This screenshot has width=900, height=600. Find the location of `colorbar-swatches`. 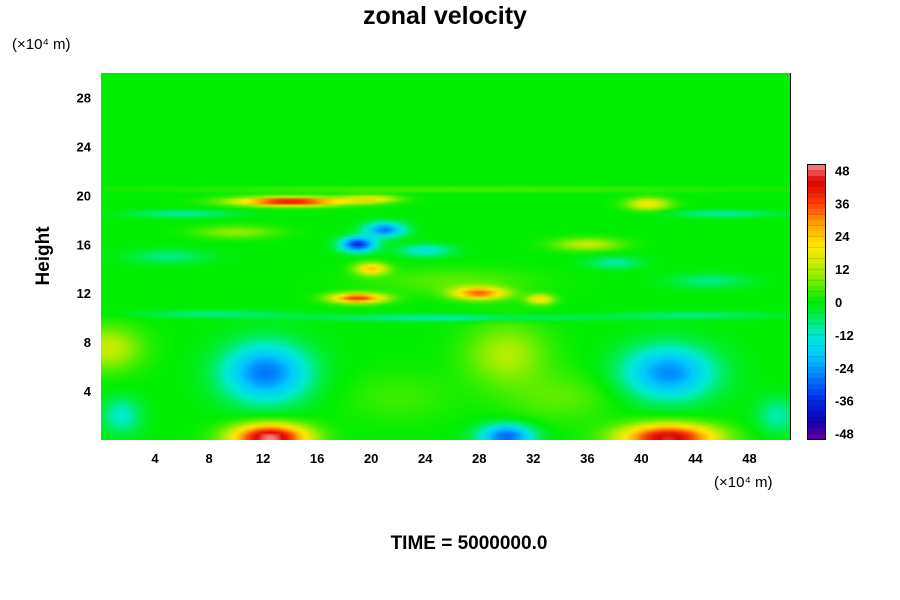

colorbar-swatches is located at coordinates (816, 302).